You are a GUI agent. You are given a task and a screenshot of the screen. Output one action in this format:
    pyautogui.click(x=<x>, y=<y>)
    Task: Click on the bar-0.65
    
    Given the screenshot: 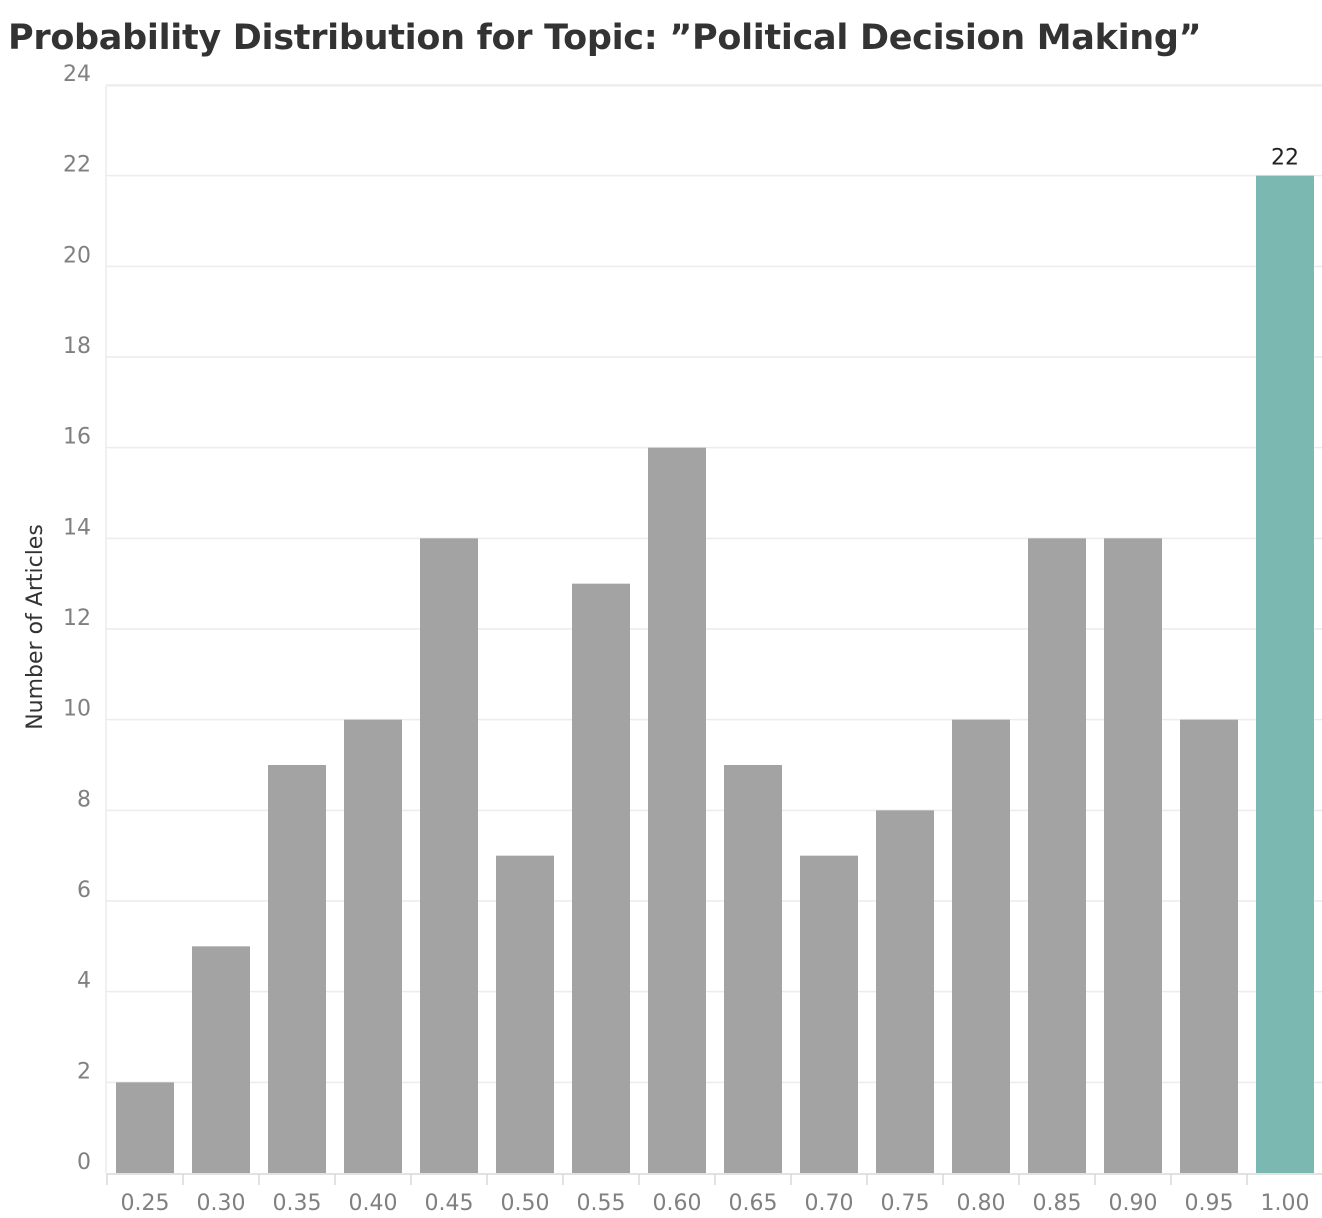 What is the action you would take?
    pyautogui.click(x=753, y=969)
    